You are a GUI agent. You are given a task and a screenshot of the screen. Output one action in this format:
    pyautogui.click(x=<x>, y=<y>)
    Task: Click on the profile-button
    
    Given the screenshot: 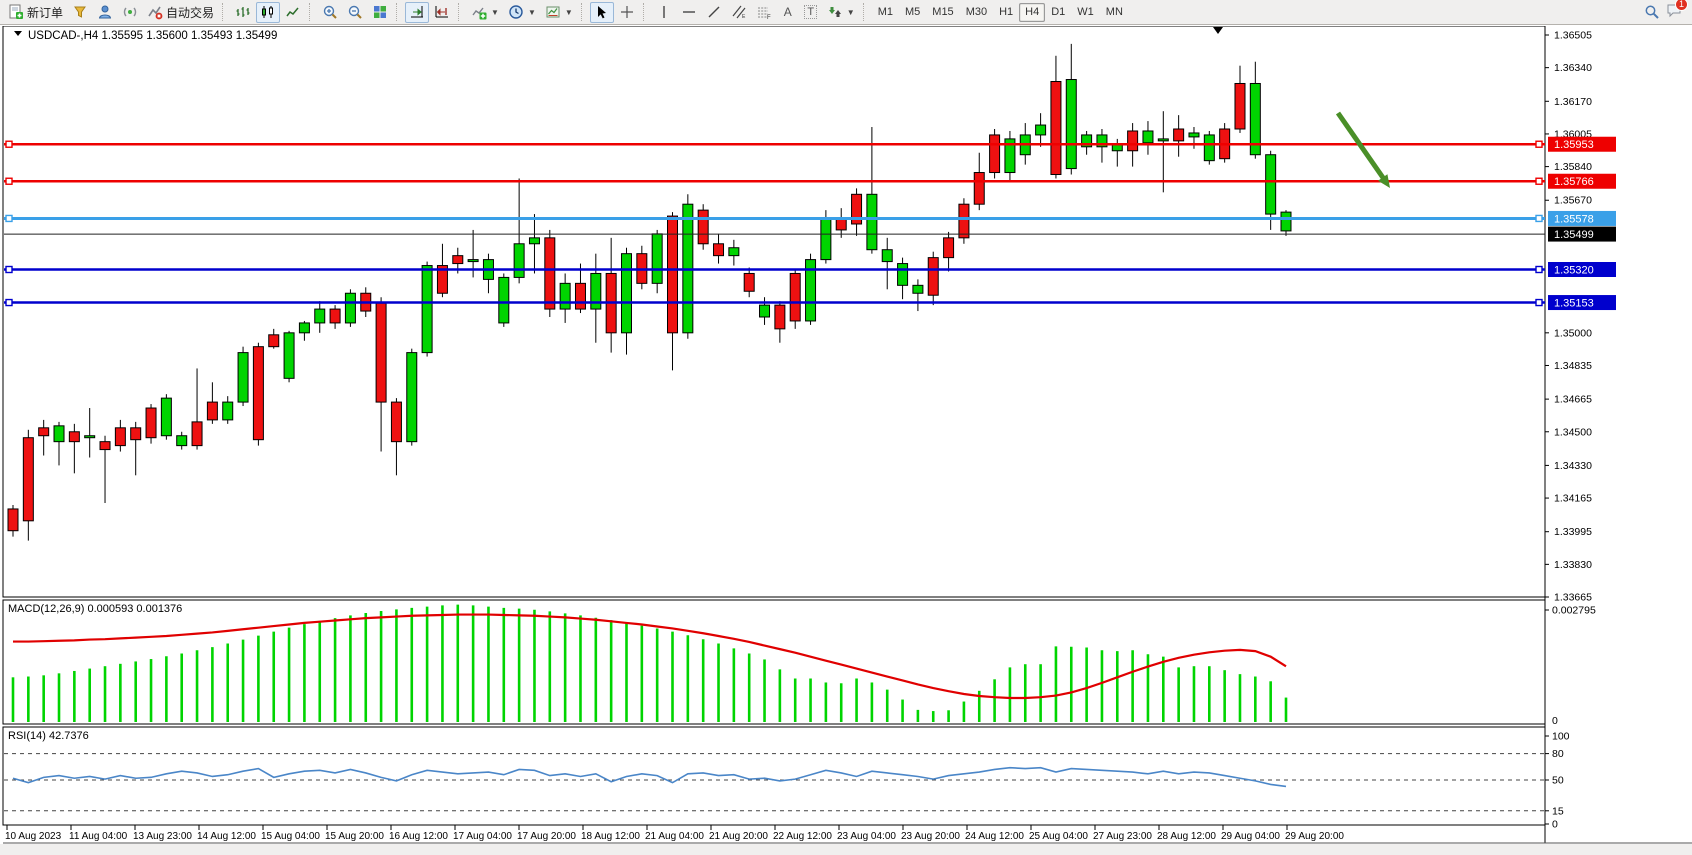 What is the action you would take?
    pyautogui.click(x=105, y=12)
    